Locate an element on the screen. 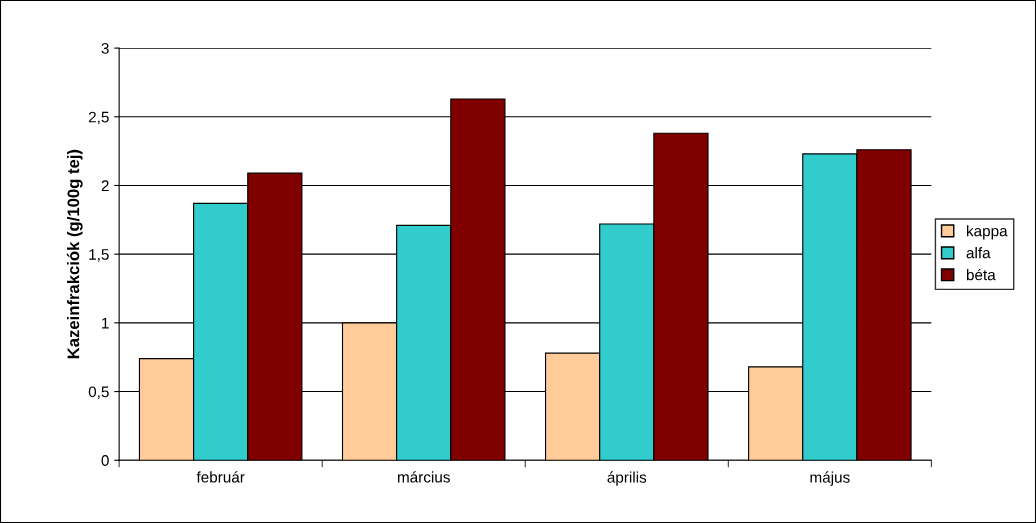 Image resolution: width=1036 pixels, height=523 pixels. x-tick-label: május is located at coordinates (830, 478).